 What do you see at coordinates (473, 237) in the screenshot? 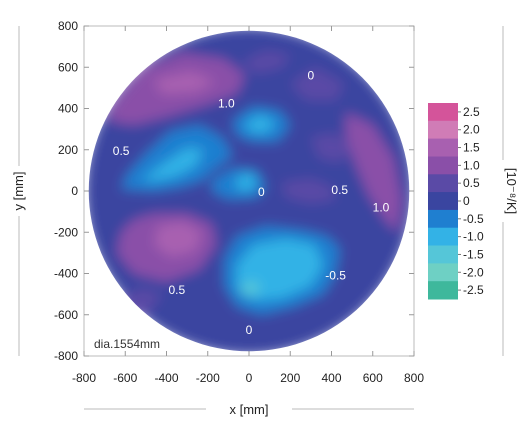
I see `colorbar-label: -1.0` at bounding box center [473, 237].